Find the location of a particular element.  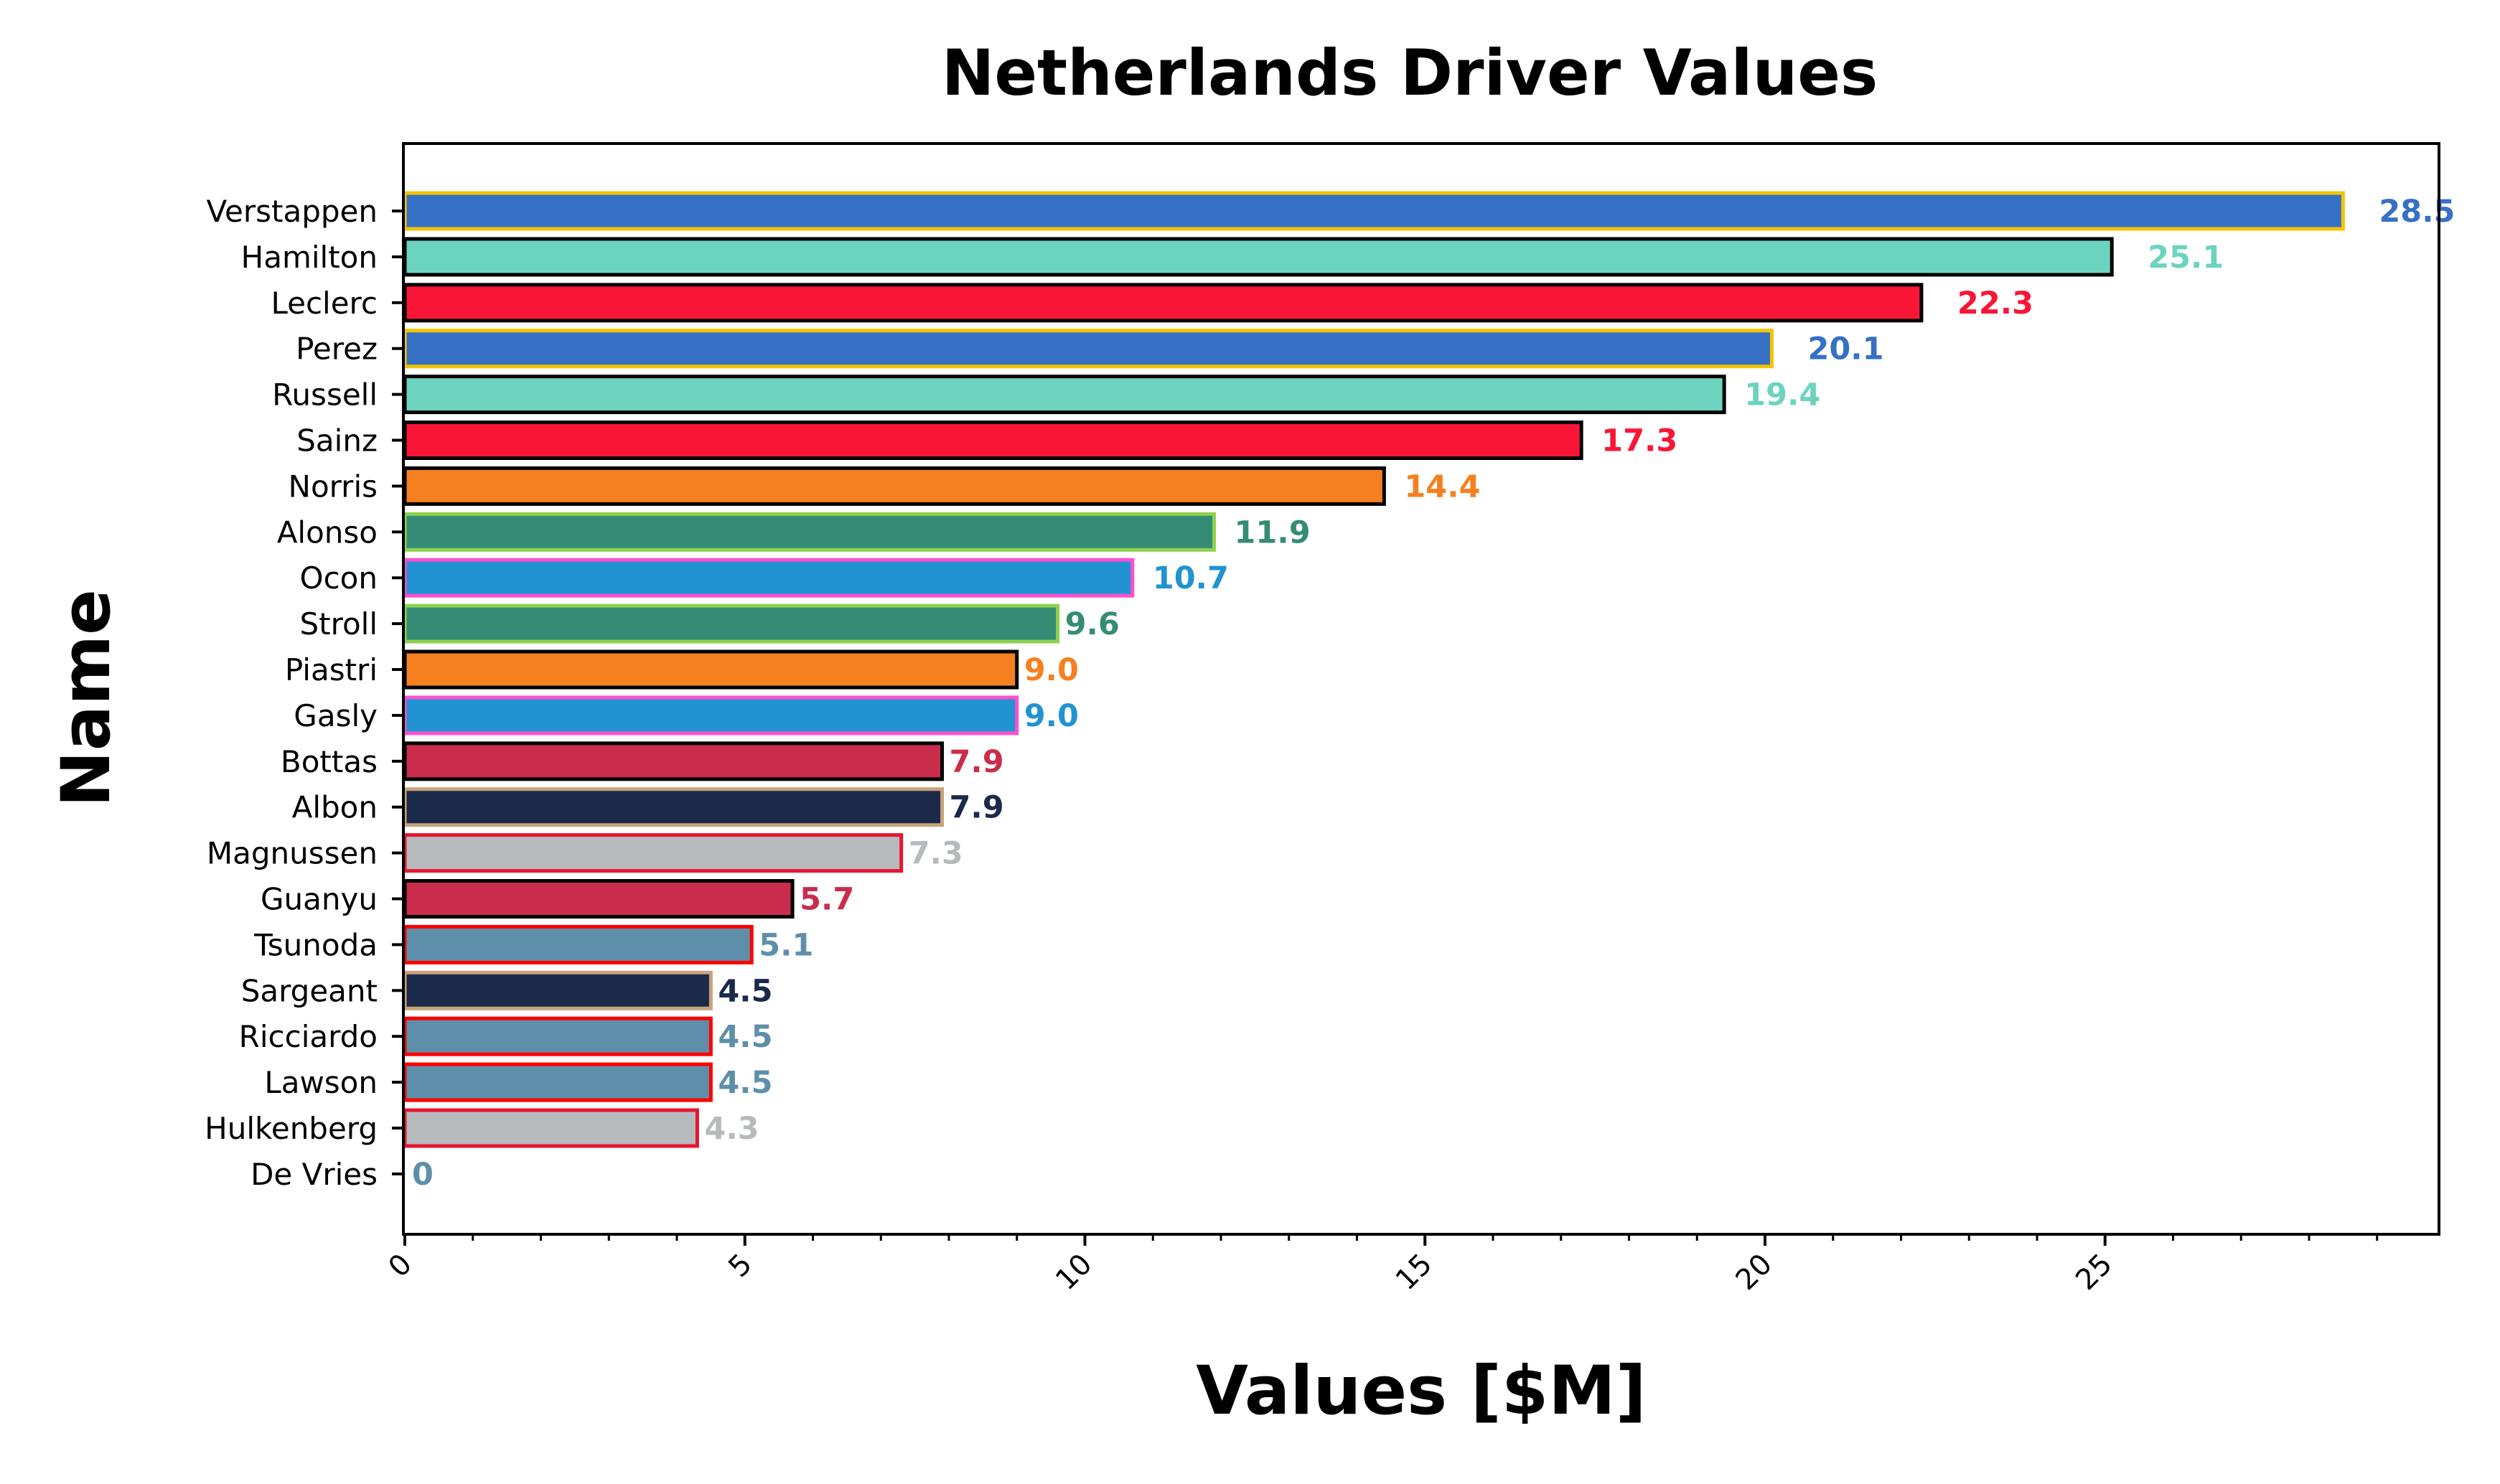

value-label-russell: 19.4 is located at coordinates (1782, 395).